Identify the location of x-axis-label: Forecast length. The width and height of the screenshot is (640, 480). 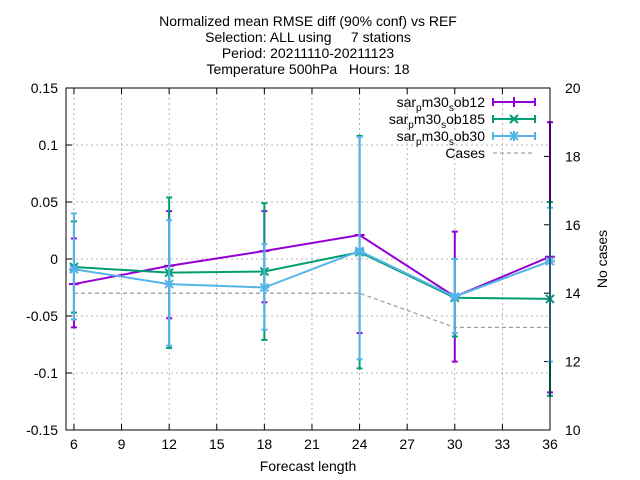
(308, 466).